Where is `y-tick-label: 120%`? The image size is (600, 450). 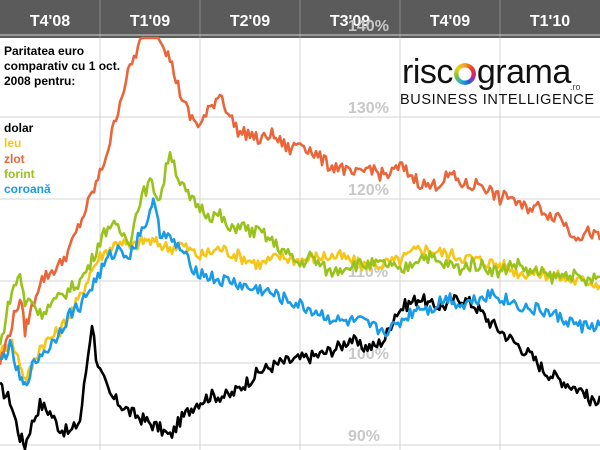 y-tick-label: 120% is located at coordinates (368, 190).